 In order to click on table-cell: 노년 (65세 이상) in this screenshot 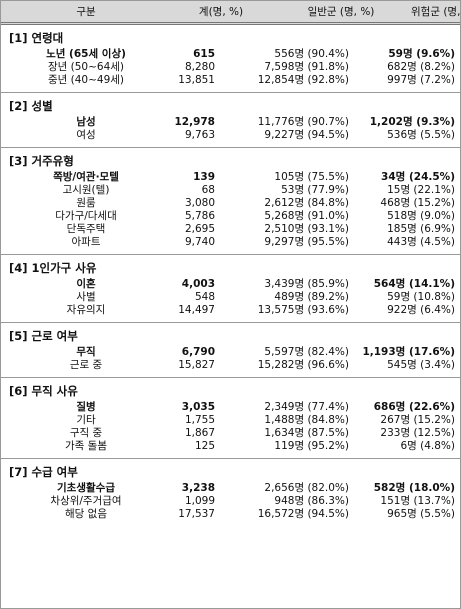, I will do `click(86, 54)`.